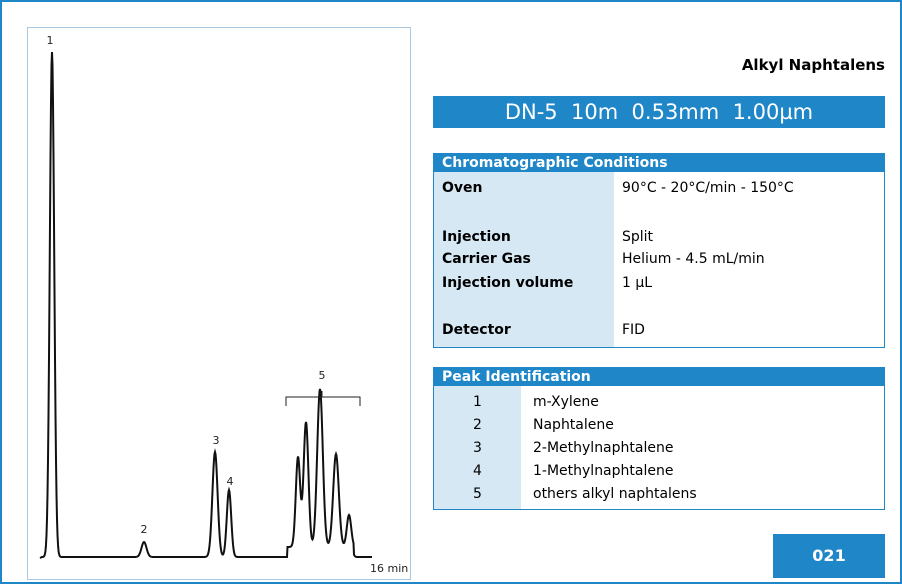 Image resolution: width=902 pixels, height=584 pixels. I want to click on row-value: Helium - 4.5 mL/min, so click(693, 259).